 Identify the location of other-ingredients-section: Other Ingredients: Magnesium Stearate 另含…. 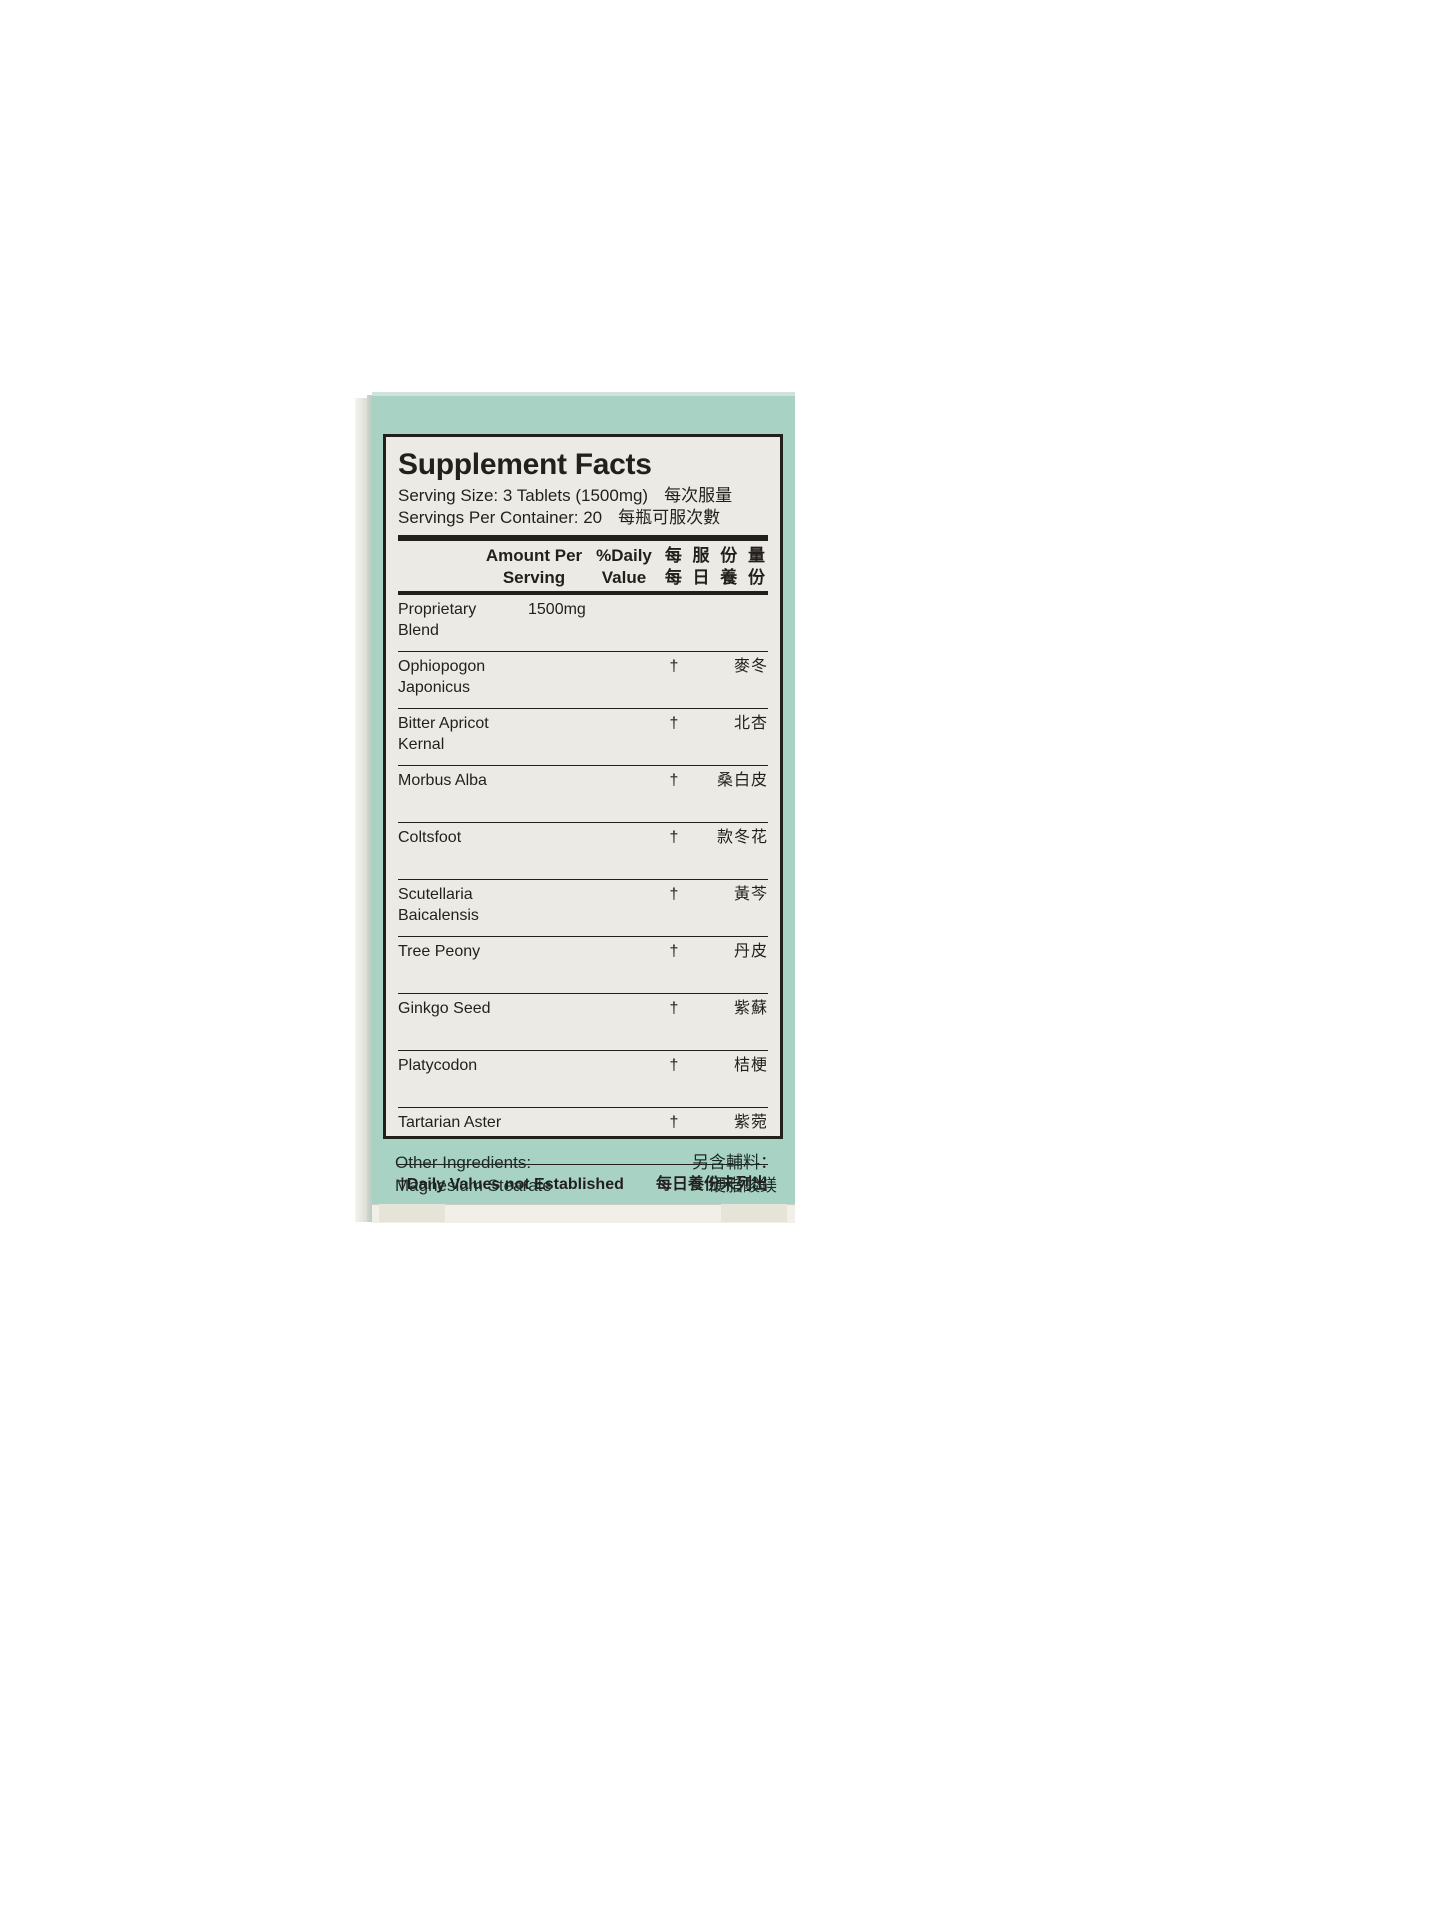
(586, 1175).